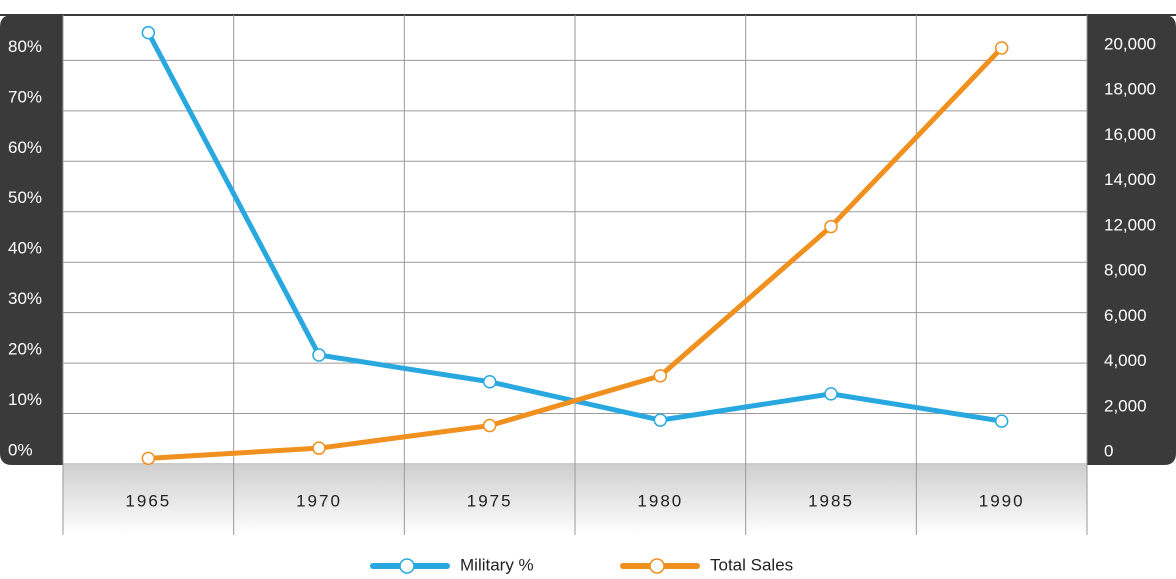 Image resolution: width=1176 pixels, height=579 pixels. Describe the element at coordinates (1131, 240) in the screenshot. I see `right-axis-panel` at that location.